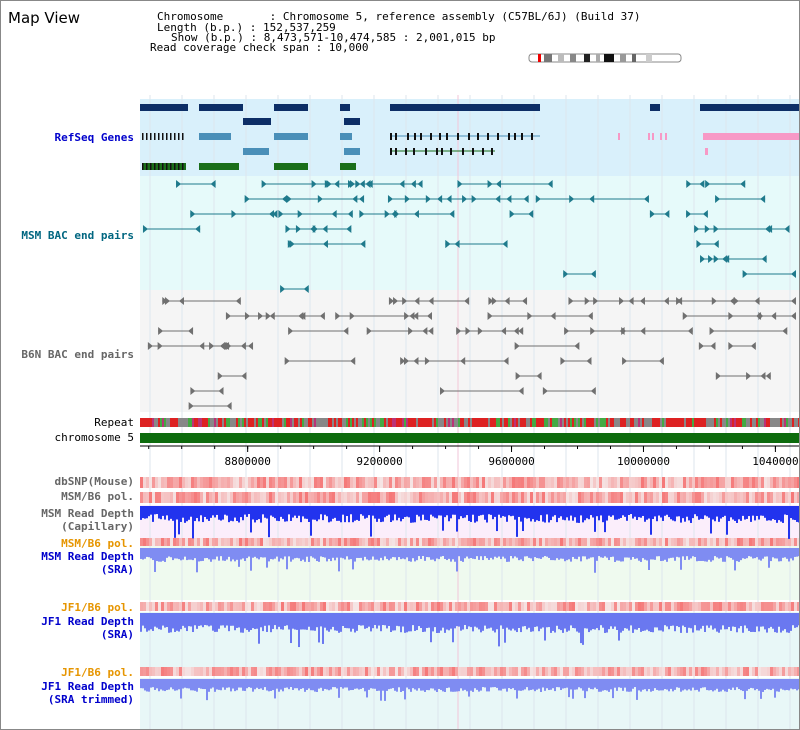  What do you see at coordinates (775, 461) in the screenshot?
I see `axis-tick-label: 1040000` at bounding box center [775, 461].